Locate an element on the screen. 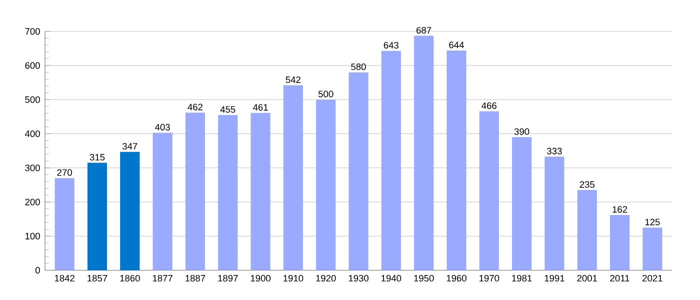 The width and height of the screenshot is (700, 300). y-tick-label: 500 is located at coordinates (32, 99).